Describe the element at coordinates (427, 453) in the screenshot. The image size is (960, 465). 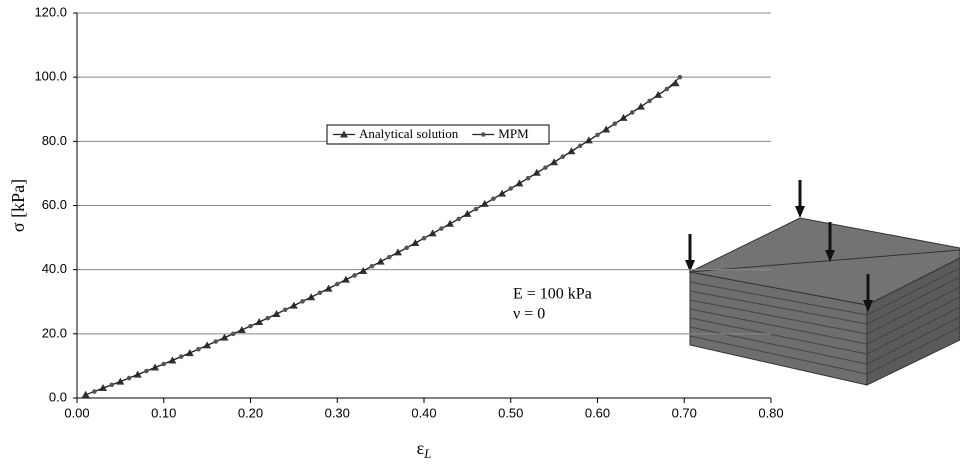
I see `x-axis-label-subscript: L` at that location.